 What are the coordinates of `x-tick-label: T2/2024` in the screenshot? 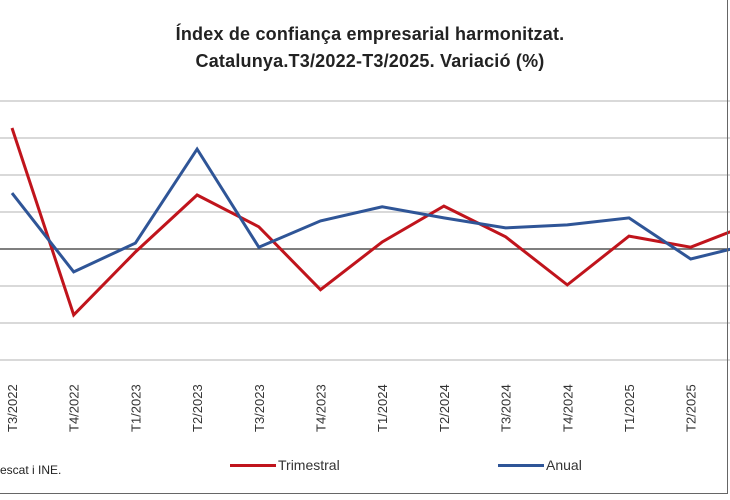 It's located at (444, 408).